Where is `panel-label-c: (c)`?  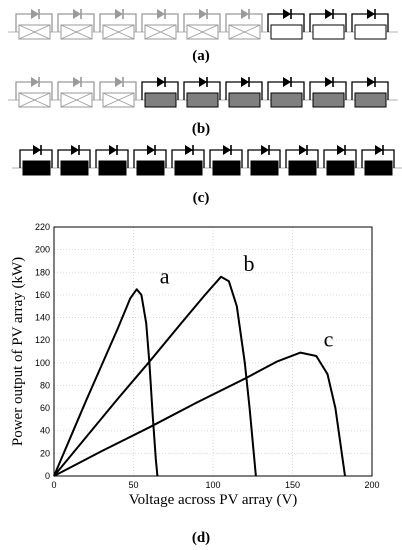
panel-label-c: (c) is located at coordinates (201, 198).